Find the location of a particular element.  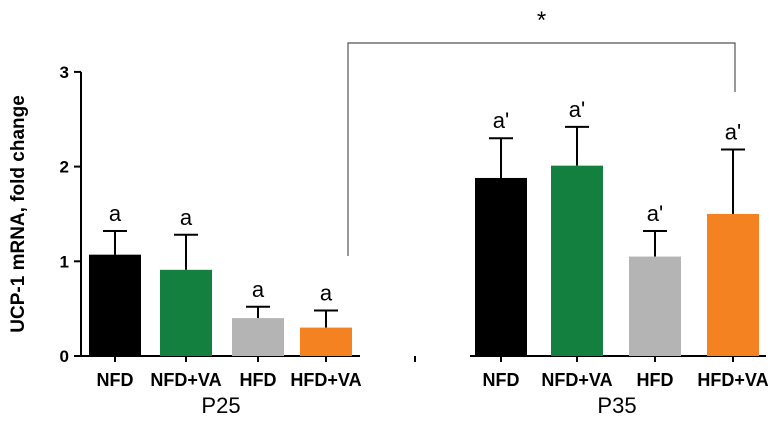

group-label-p35: P35 is located at coordinates (616, 405).